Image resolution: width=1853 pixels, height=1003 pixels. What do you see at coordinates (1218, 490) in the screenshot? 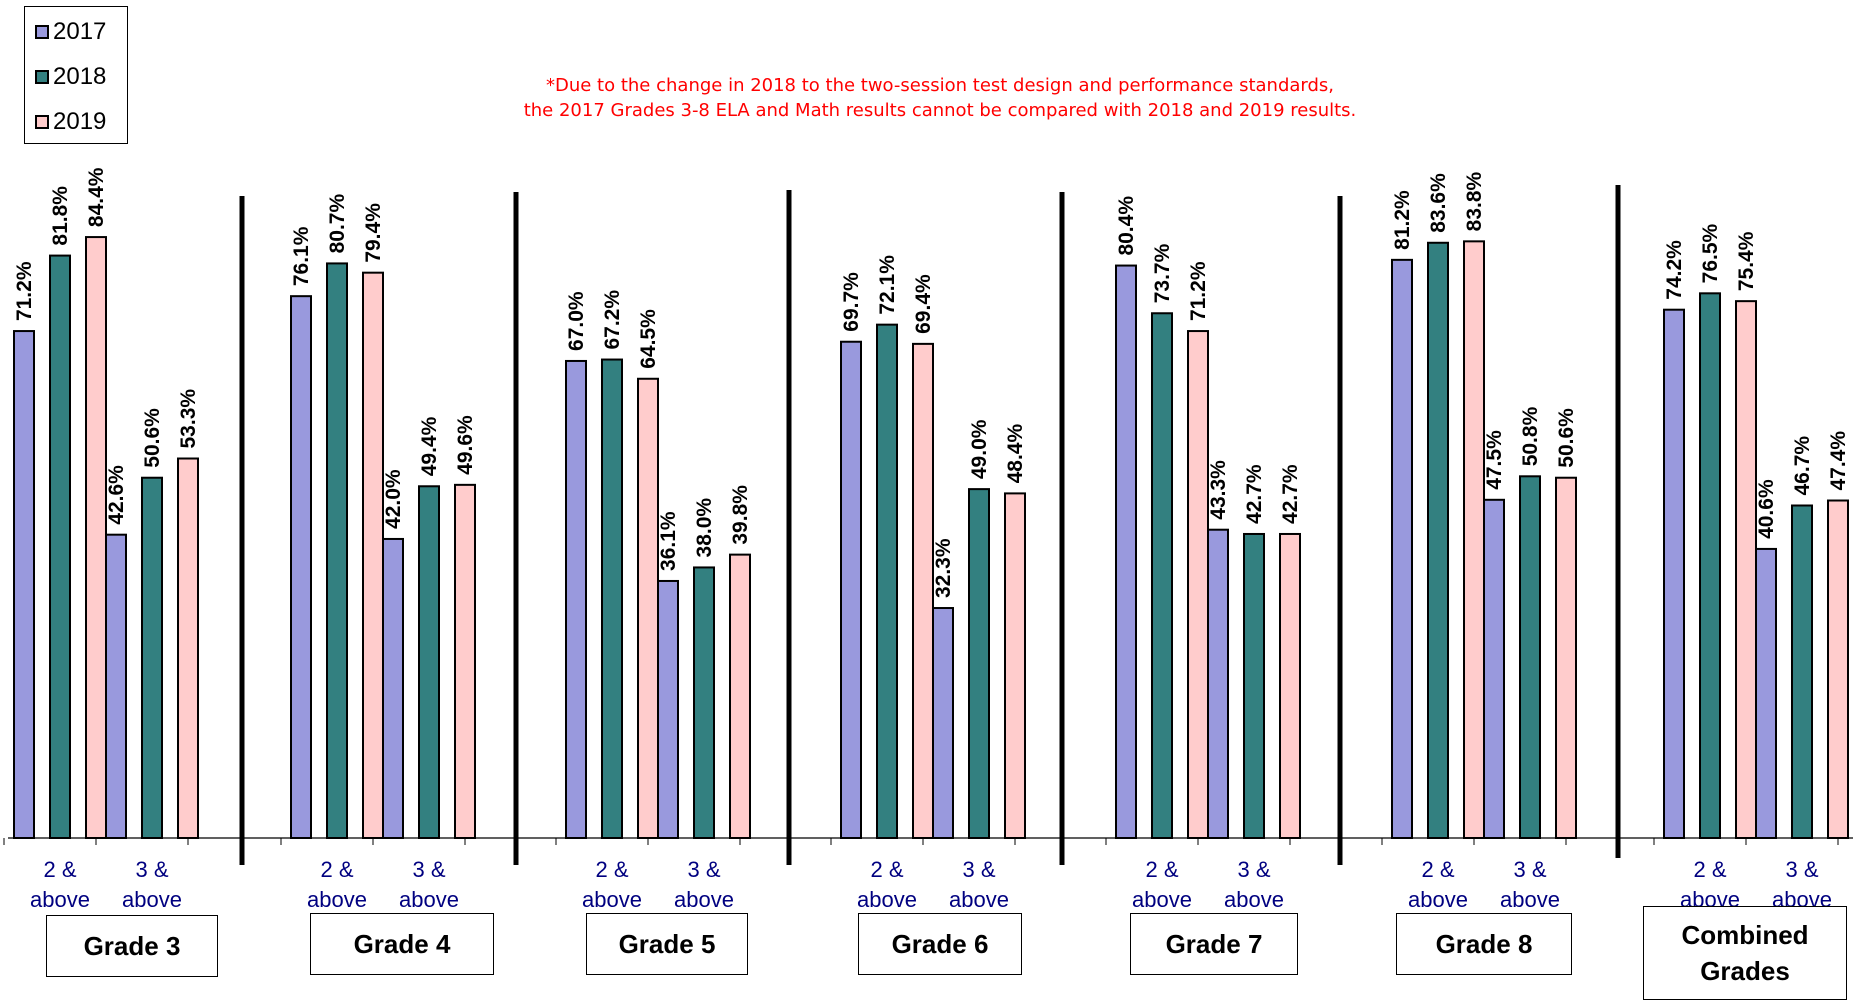
I see `bar-value-label: 43.3%` at bounding box center [1218, 490].